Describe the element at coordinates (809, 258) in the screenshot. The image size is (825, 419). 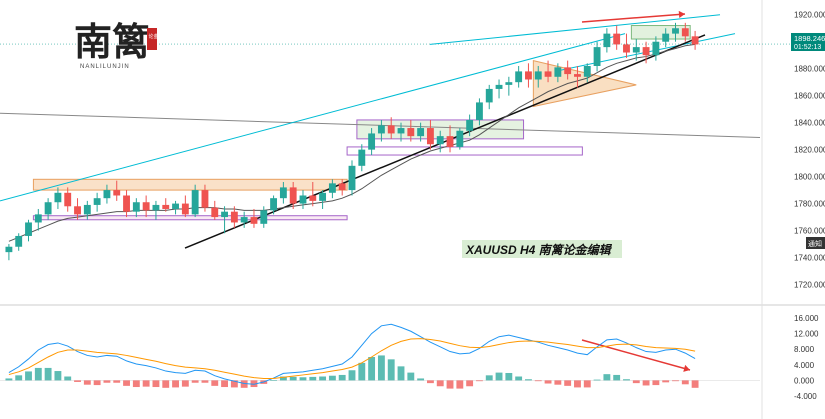
I see `price-tick-label: 1740.000` at that location.